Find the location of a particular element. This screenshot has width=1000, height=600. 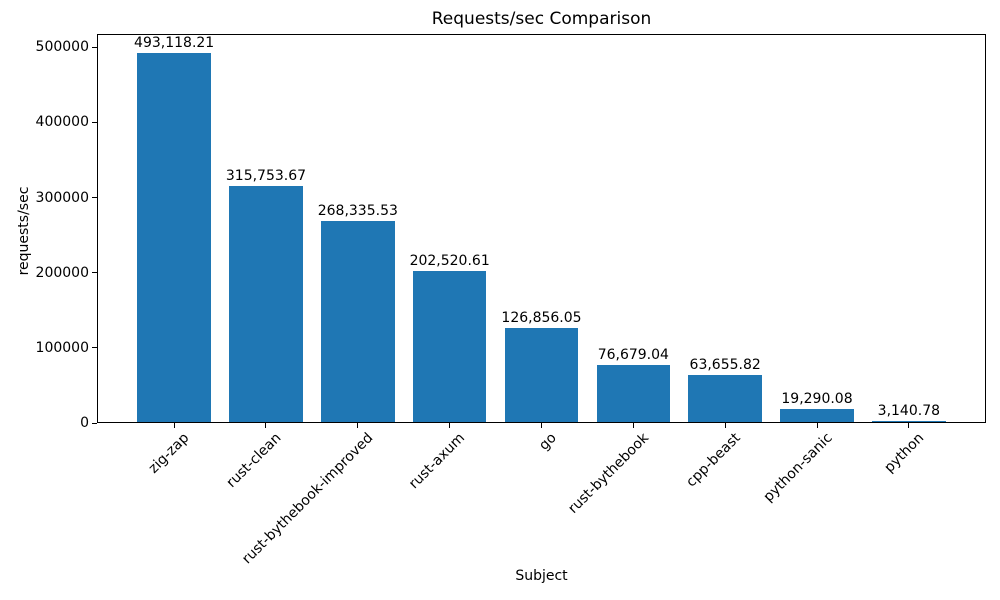

bar-value-label: 202,520.61 is located at coordinates (449, 260).